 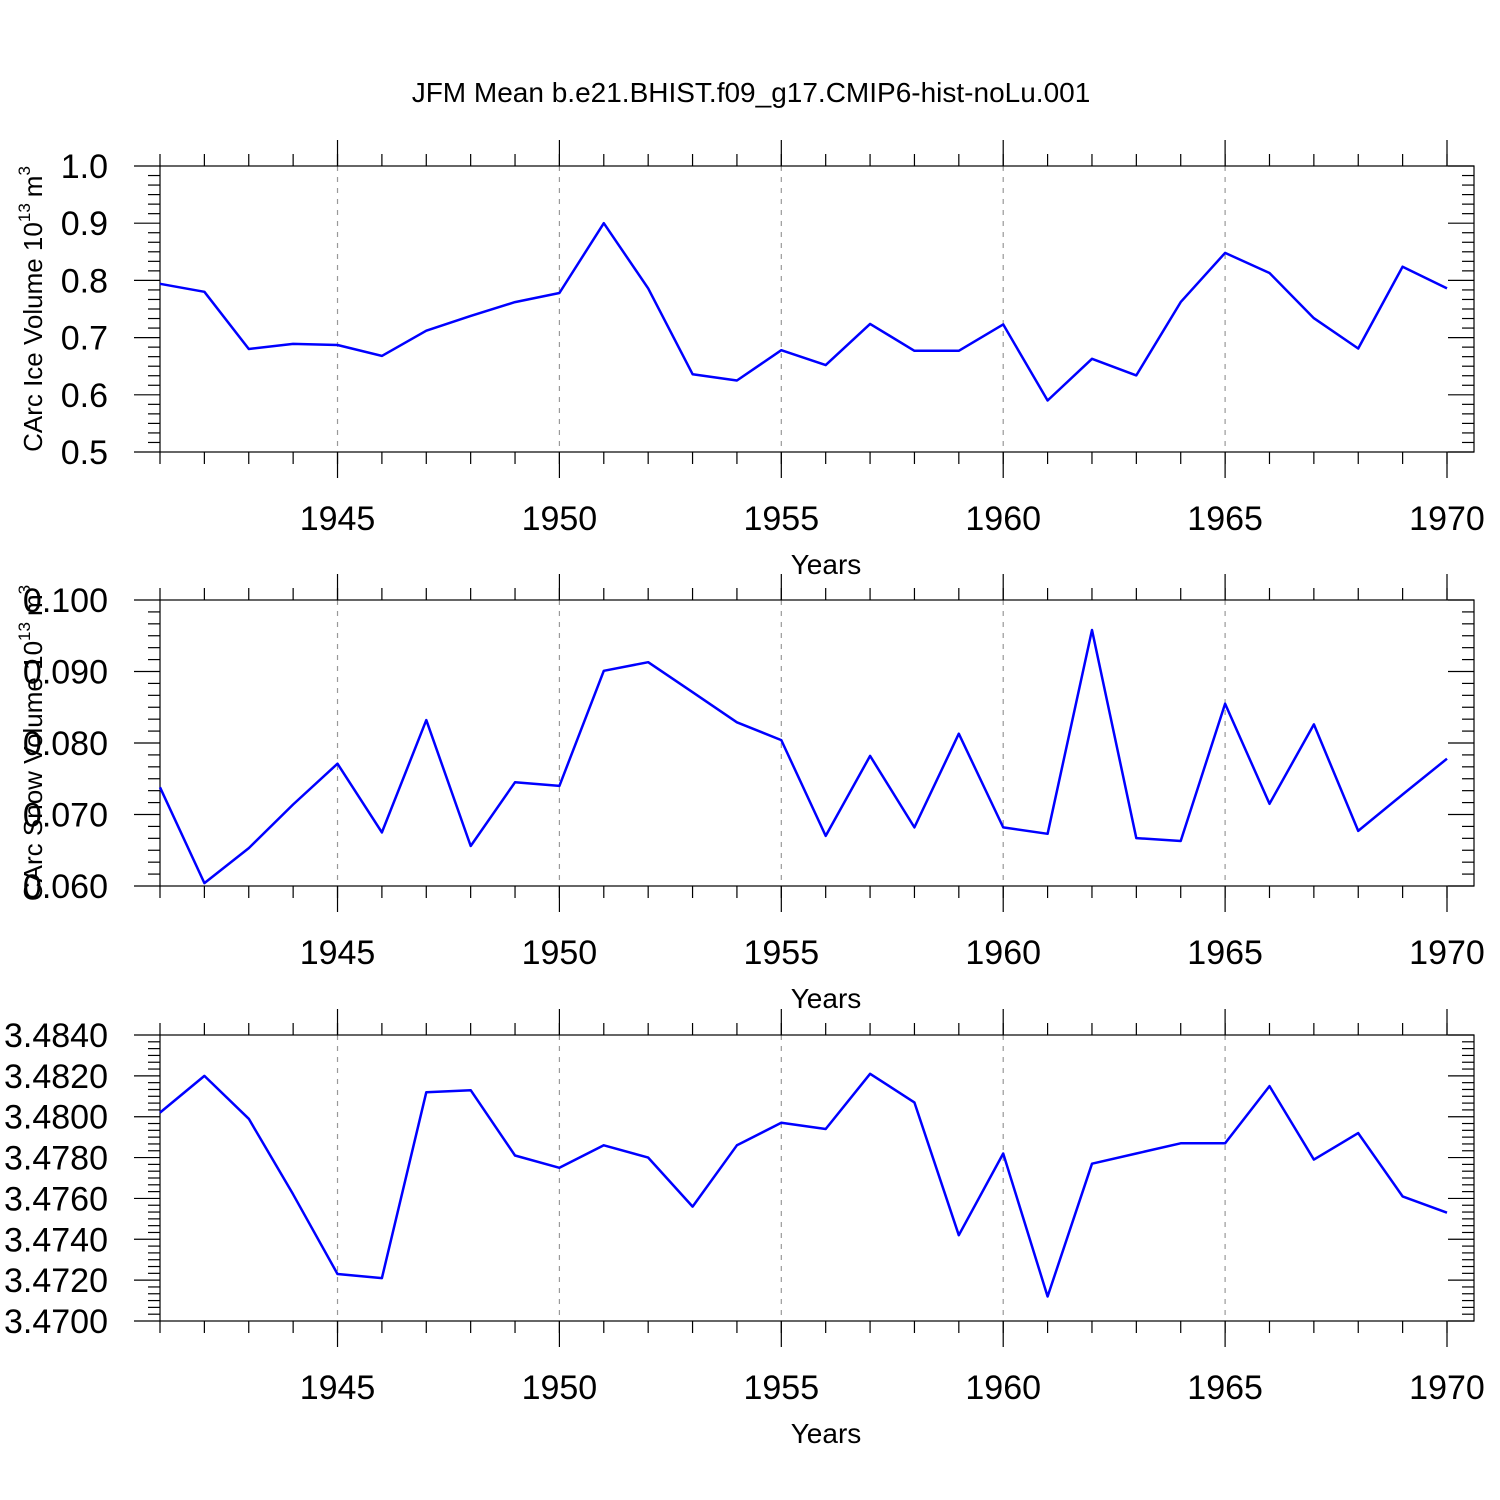 I want to click on y-axis-title: CArc Ice Volume 1013 m3, so click(x=31, y=309).